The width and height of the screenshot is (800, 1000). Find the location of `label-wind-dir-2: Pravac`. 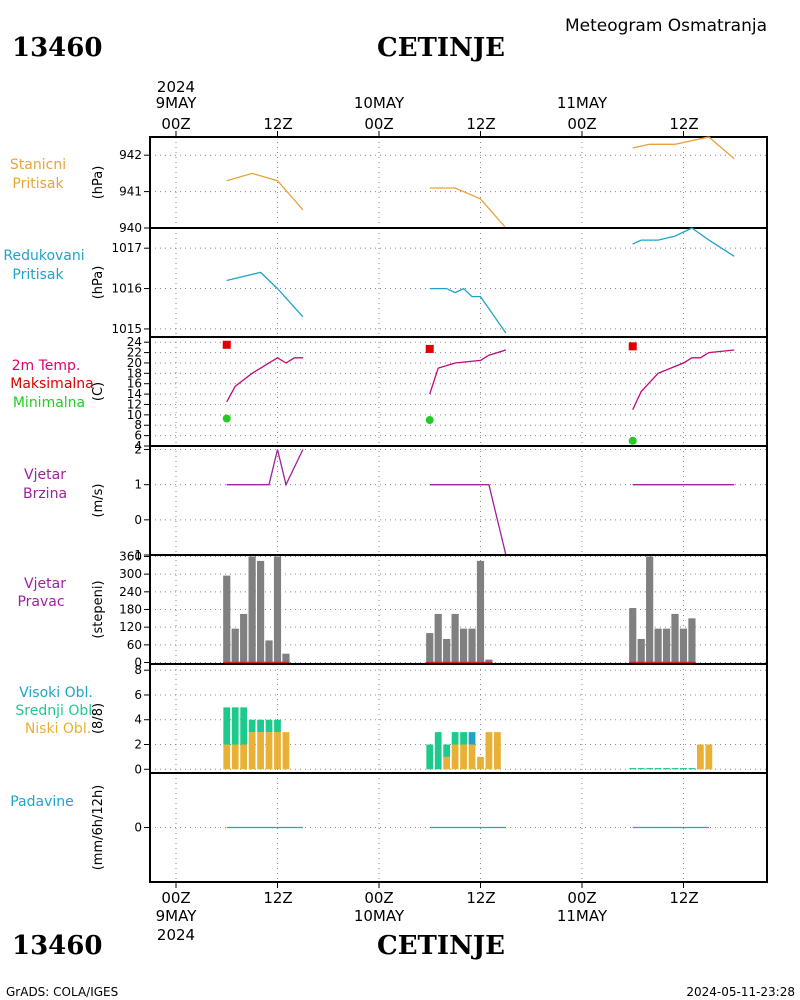

label-wind-dir-2: Pravac is located at coordinates (40, 602).